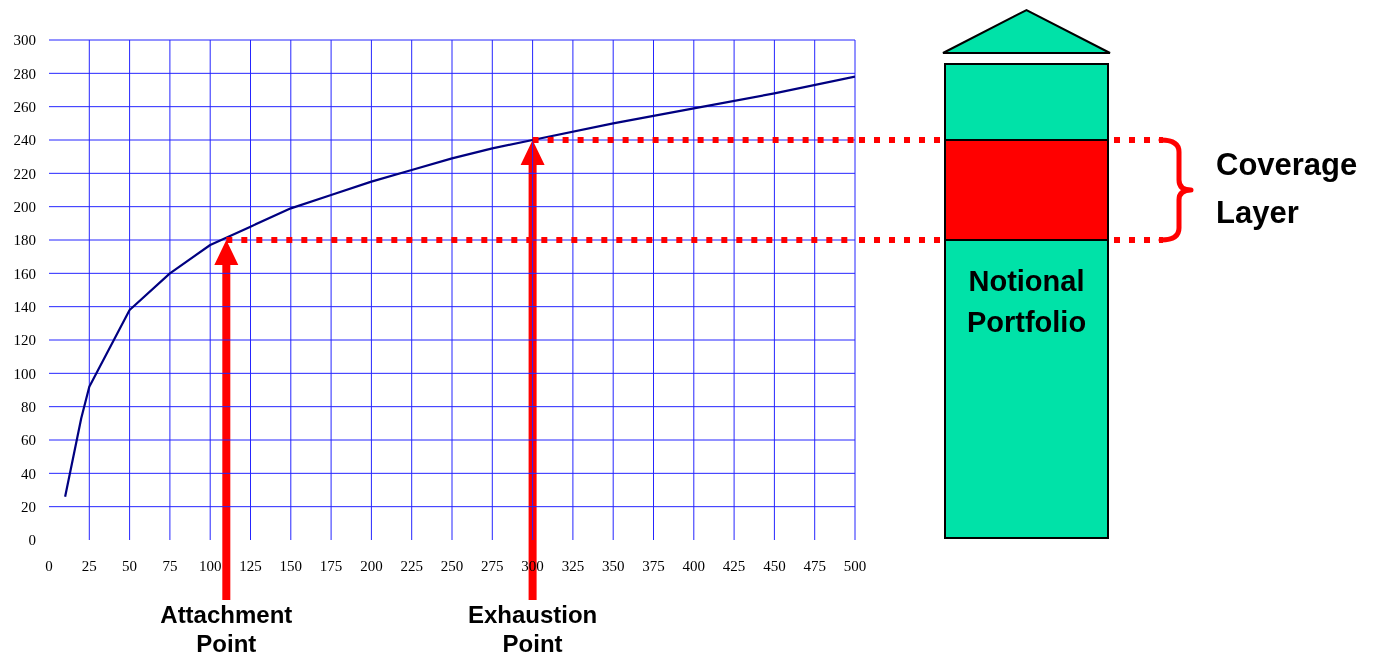 The height and width of the screenshot is (667, 1379). I want to click on text: Exhaustion Point, so click(532, 629).